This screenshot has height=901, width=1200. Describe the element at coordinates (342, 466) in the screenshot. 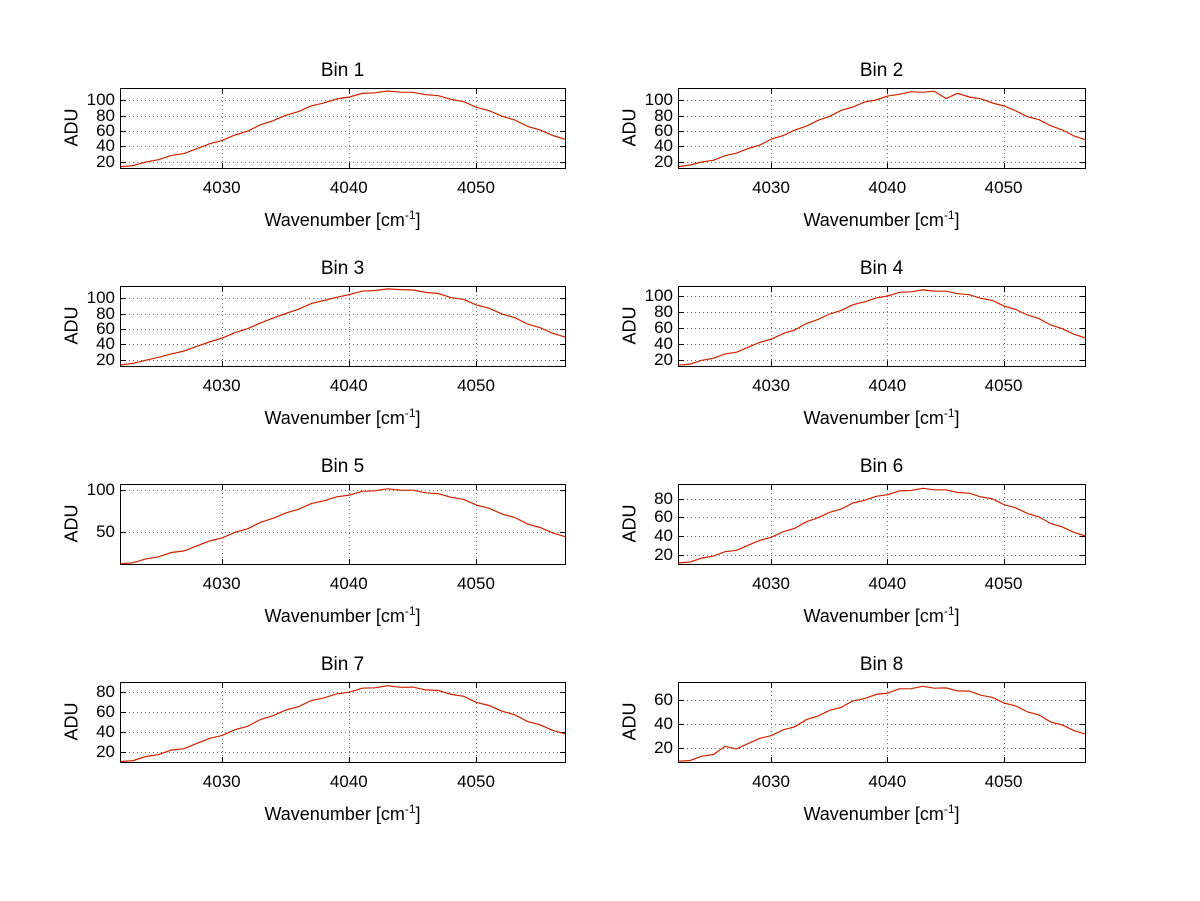

I see `subplot-title: Bin 5` at that location.